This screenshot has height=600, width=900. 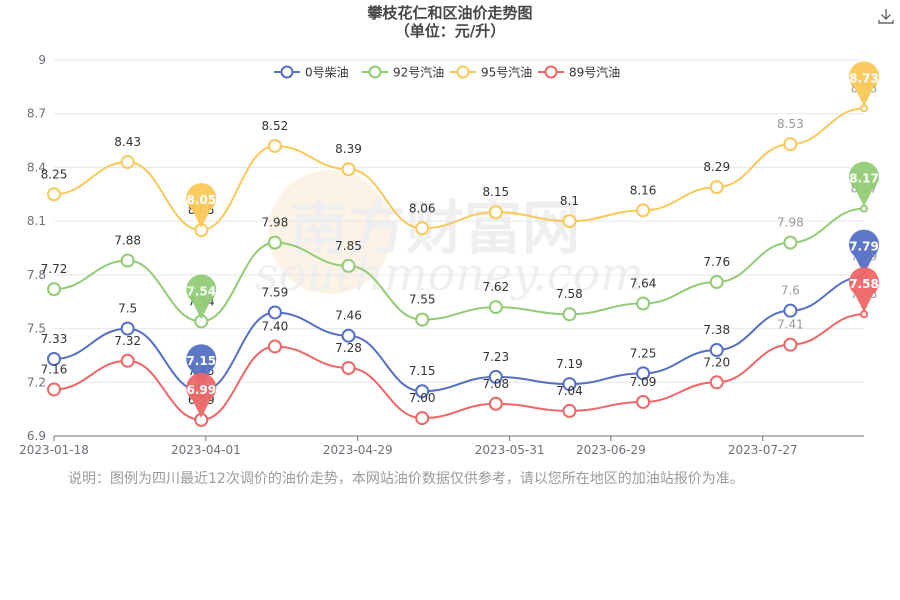 I want to click on pin-marker: 6.99, so click(x=201, y=395).